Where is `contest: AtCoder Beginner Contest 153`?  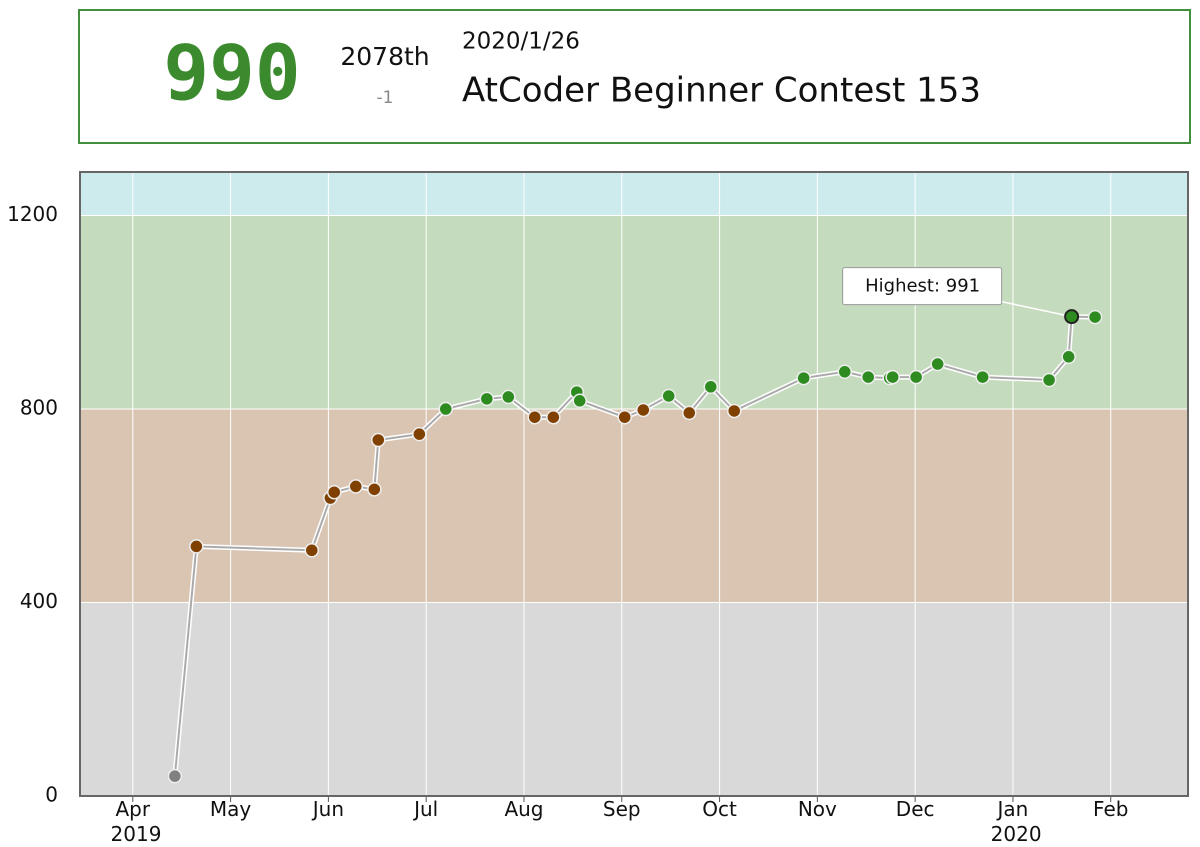 contest: AtCoder Beginner Contest 153 is located at coordinates (721, 91).